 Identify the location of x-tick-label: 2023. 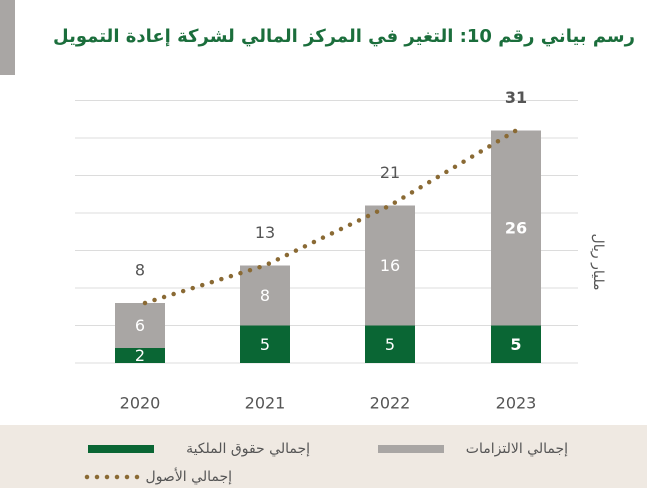
(516, 403).